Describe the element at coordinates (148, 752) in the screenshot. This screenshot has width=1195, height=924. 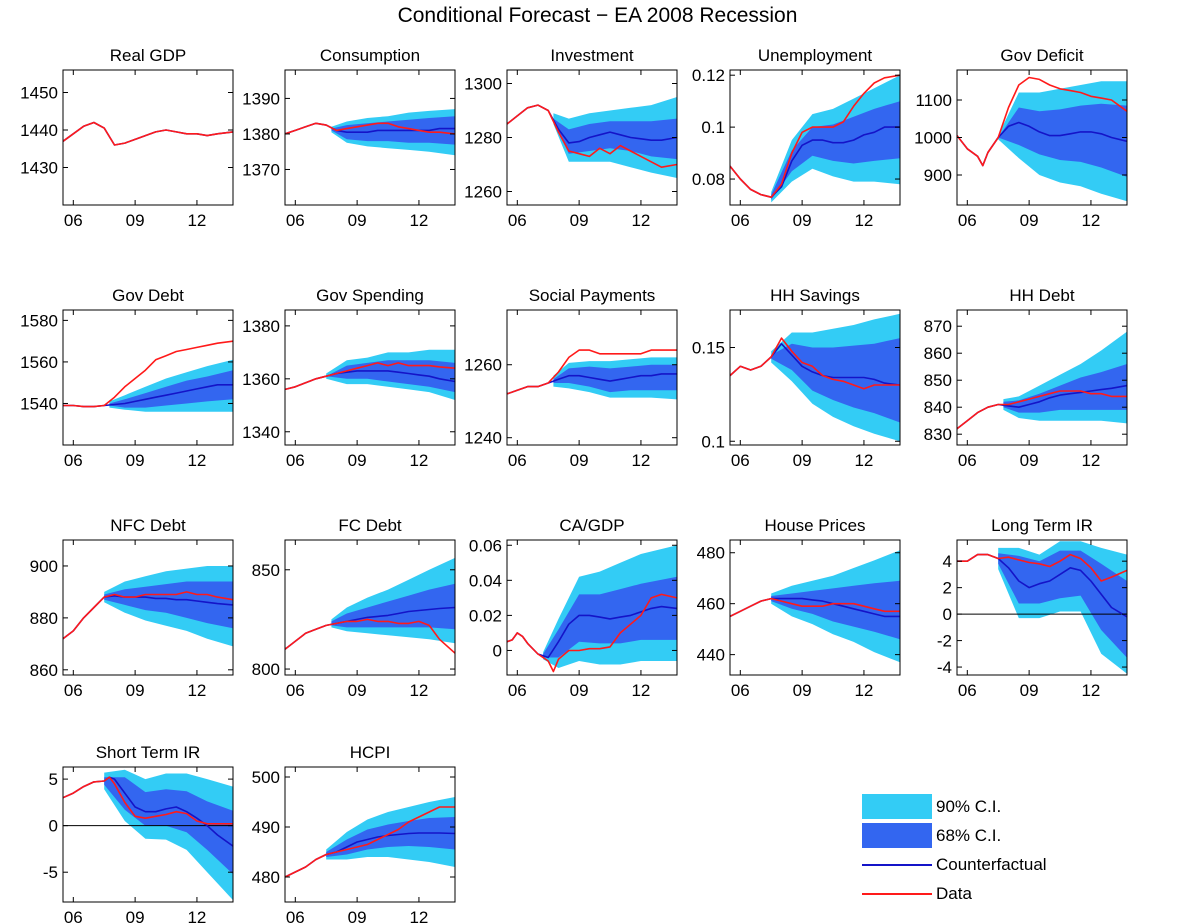
I see `panel-title: Short Term IR` at that location.